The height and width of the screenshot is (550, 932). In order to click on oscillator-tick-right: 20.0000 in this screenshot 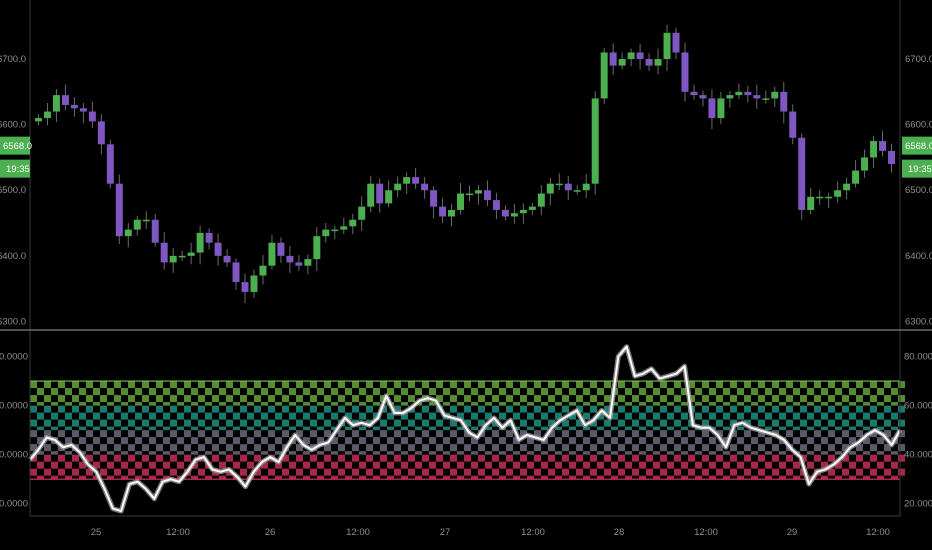, I will do `click(918, 504)`.